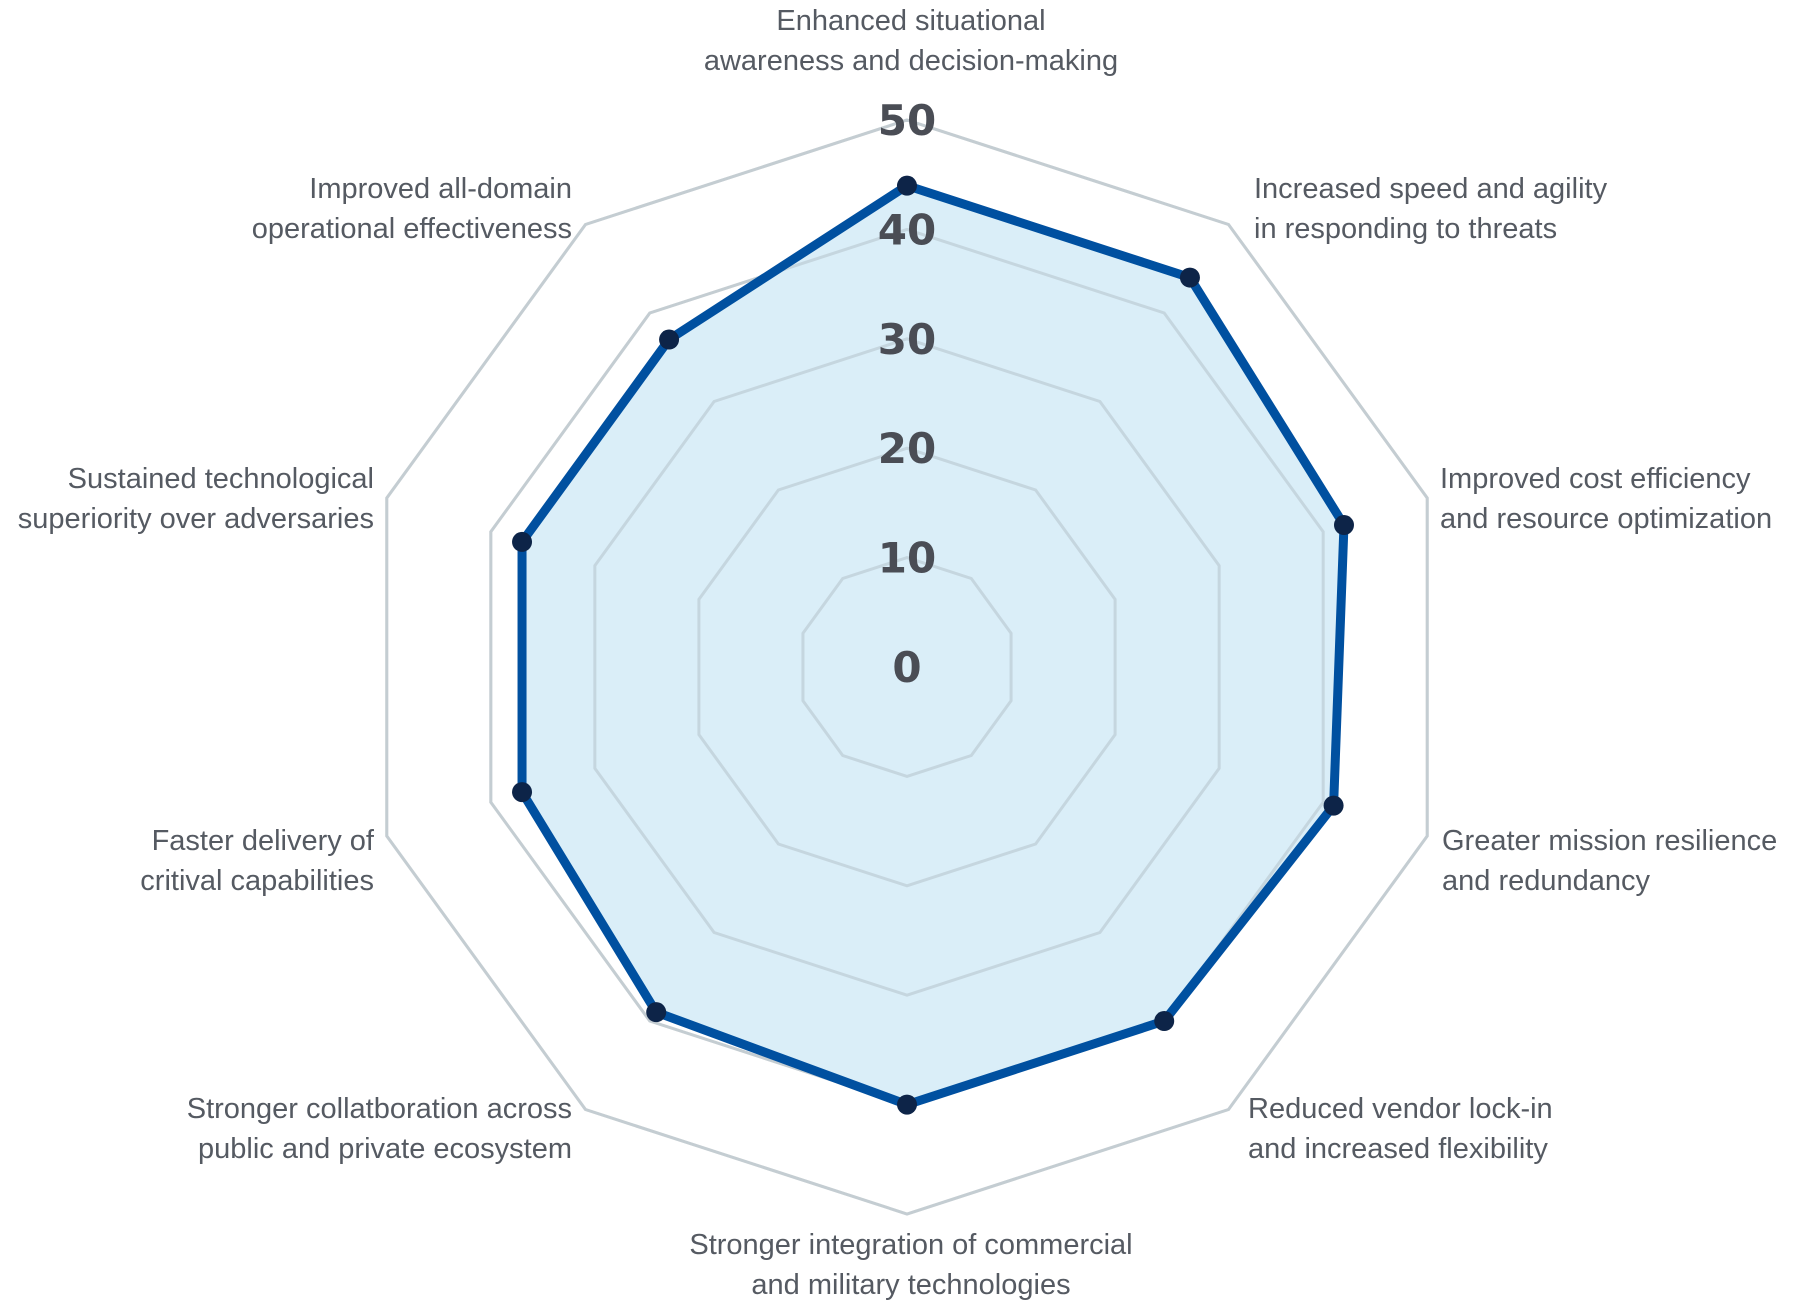 This screenshot has width=1795, height=1300. Describe the element at coordinates (257, 881) in the screenshot. I see `category-label-line: critival capabilities` at that location.